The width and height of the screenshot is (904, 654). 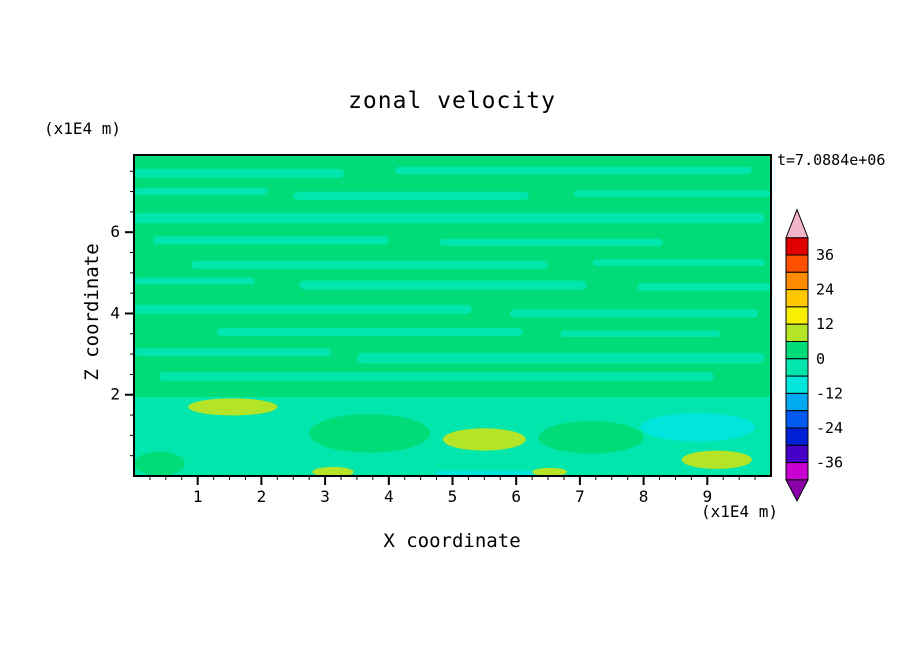 I want to click on colorbar-tick-label: 36, so click(x=825, y=255).